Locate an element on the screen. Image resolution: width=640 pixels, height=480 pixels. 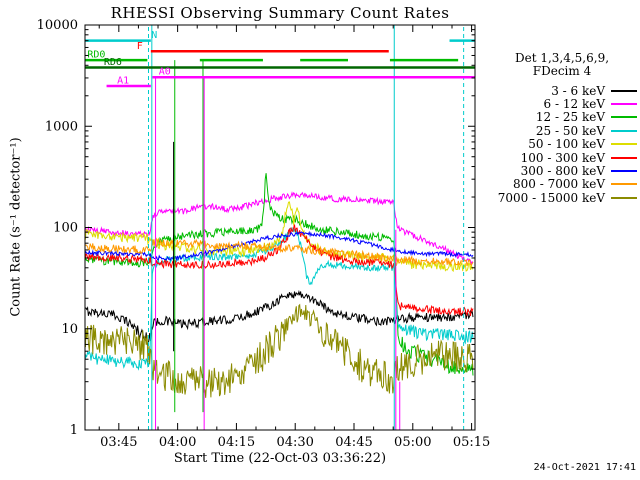
y-axis-label: Count Rate (s⁻¹ detector⁻¹) is located at coordinates (16, 227).